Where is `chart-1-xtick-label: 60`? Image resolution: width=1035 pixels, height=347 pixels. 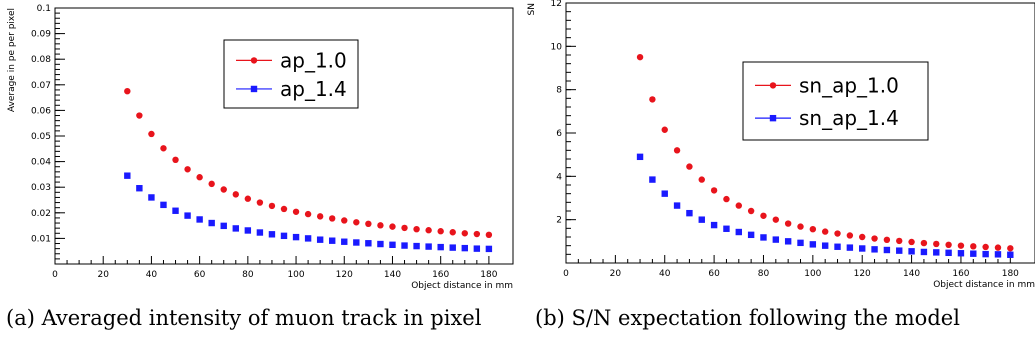
chart-1-xtick-label: 60 is located at coordinates (714, 274).